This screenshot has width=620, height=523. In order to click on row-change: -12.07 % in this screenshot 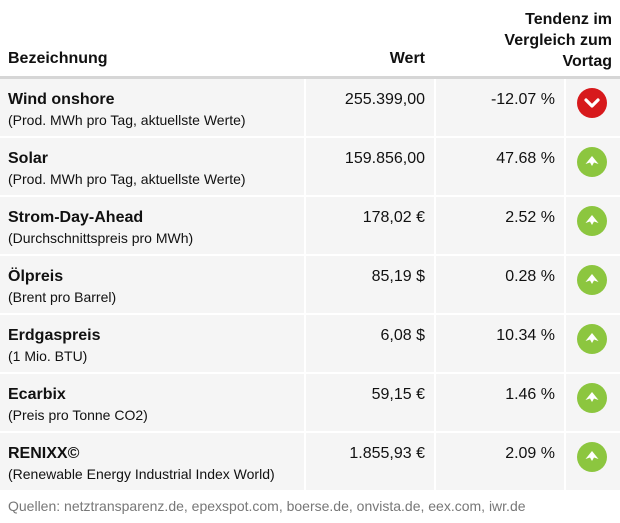, I will do `click(522, 99)`.